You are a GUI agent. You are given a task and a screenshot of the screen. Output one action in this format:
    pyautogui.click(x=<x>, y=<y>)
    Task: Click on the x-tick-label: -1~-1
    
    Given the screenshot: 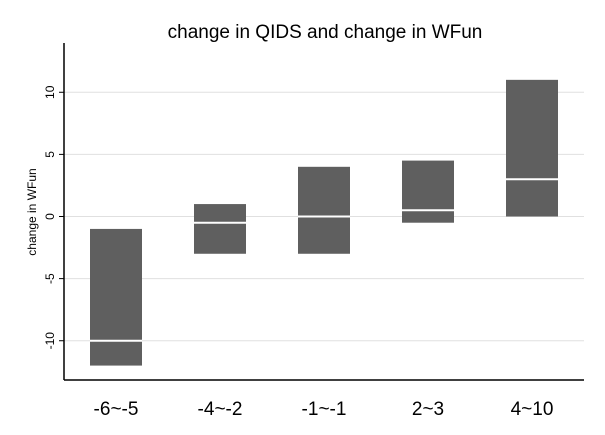 What is the action you would take?
    pyautogui.click(x=324, y=409)
    